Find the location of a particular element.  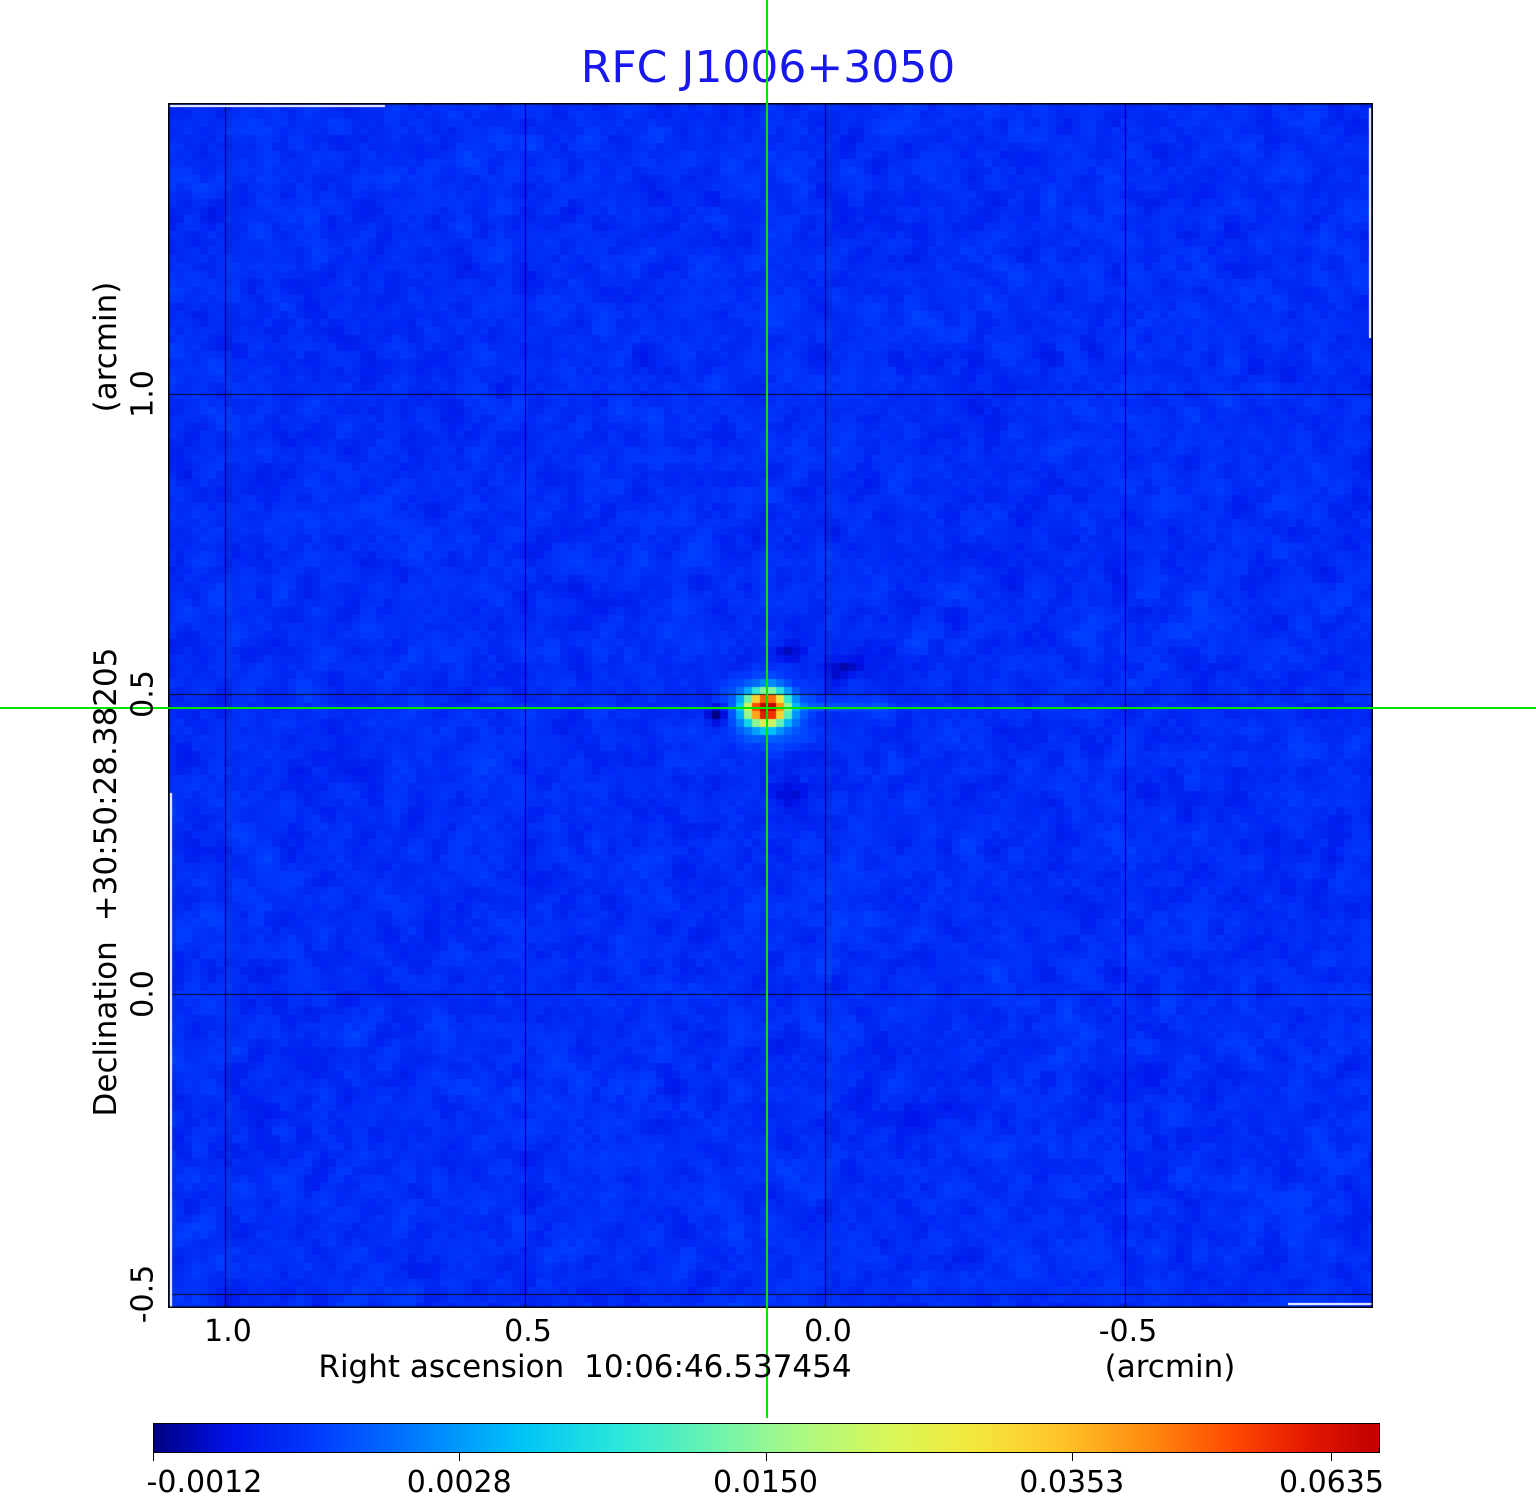

y-tick-label: 0.0 is located at coordinates (143, 994).